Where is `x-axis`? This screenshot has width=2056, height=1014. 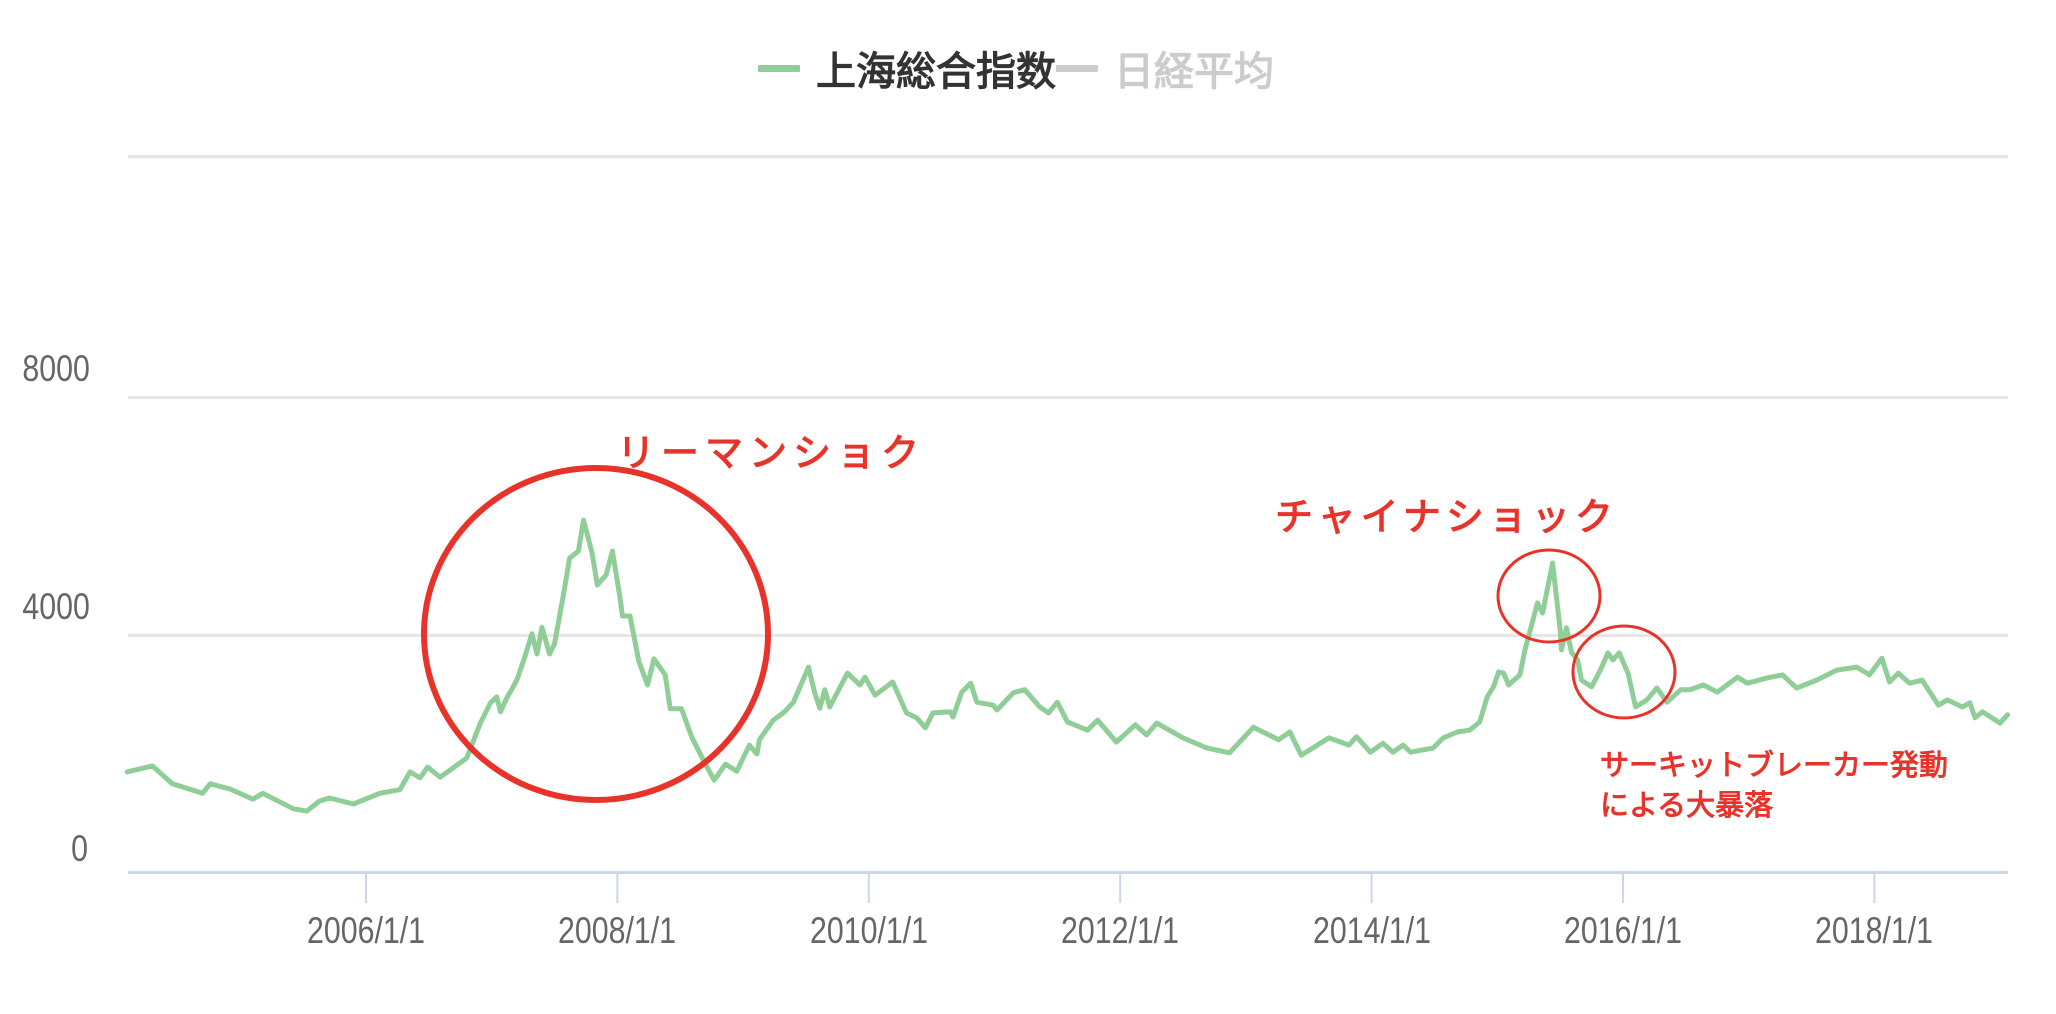
x-axis is located at coordinates (1068, 887).